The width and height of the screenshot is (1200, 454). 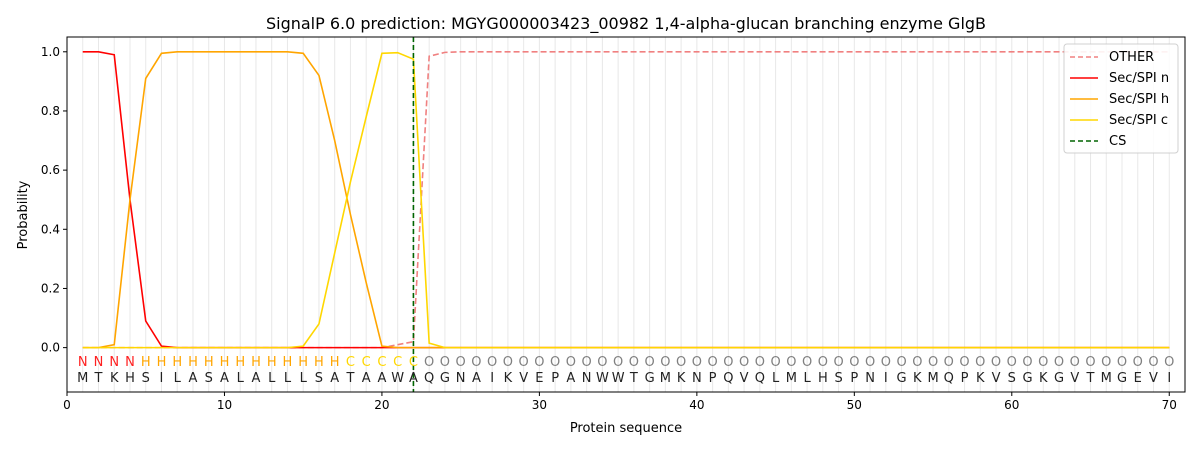 I want to click on residue-label: H, so click(x=130, y=378).